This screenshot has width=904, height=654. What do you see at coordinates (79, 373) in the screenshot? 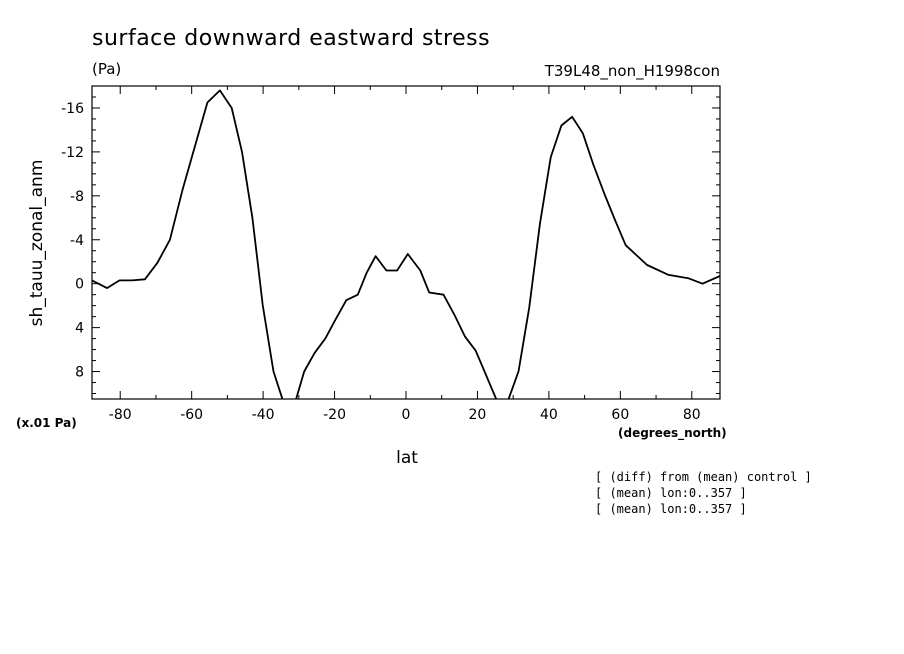
I see `y-tick-label: 8` at bounding box center [79, 373].